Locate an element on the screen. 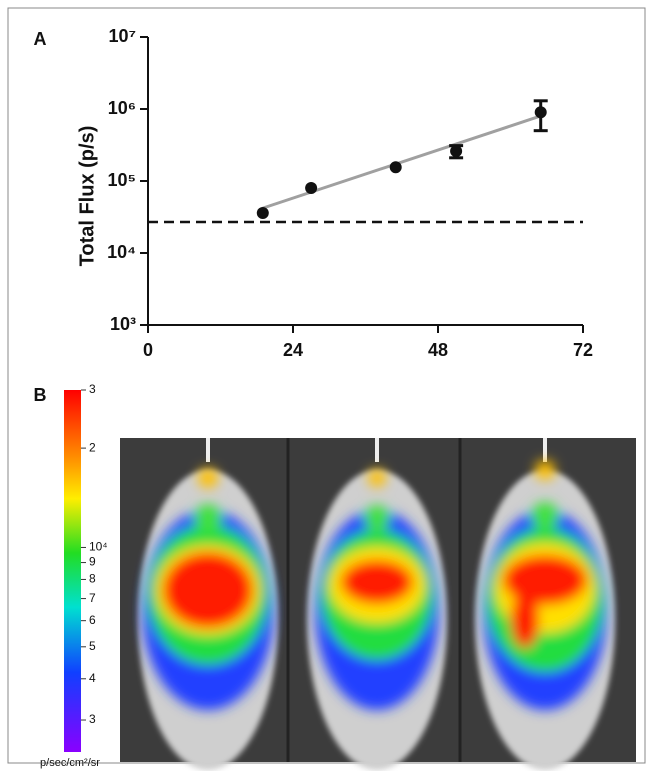 The height and width of the screenshot is (776, 654). x-tick-label: 72 is located at coordinates (583, 350).